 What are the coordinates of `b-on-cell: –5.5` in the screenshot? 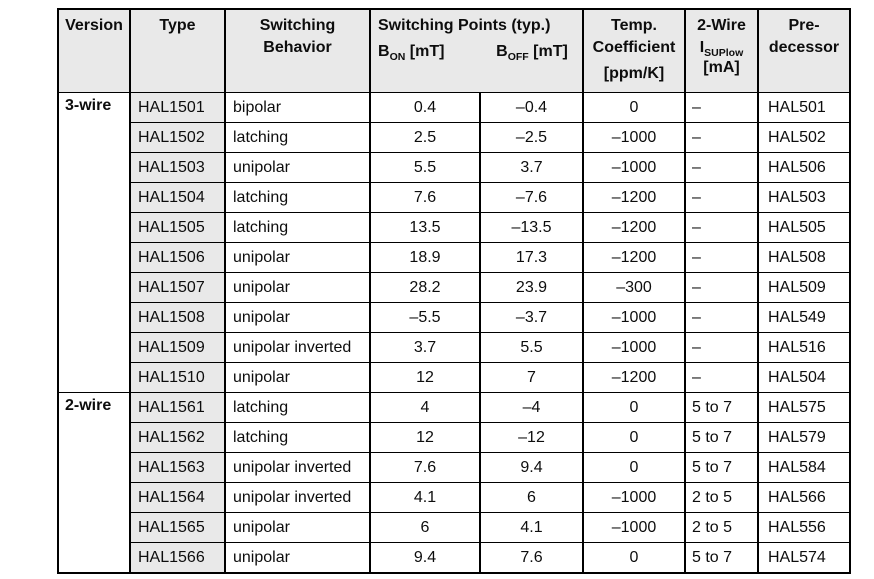 It's located at (425, 317).